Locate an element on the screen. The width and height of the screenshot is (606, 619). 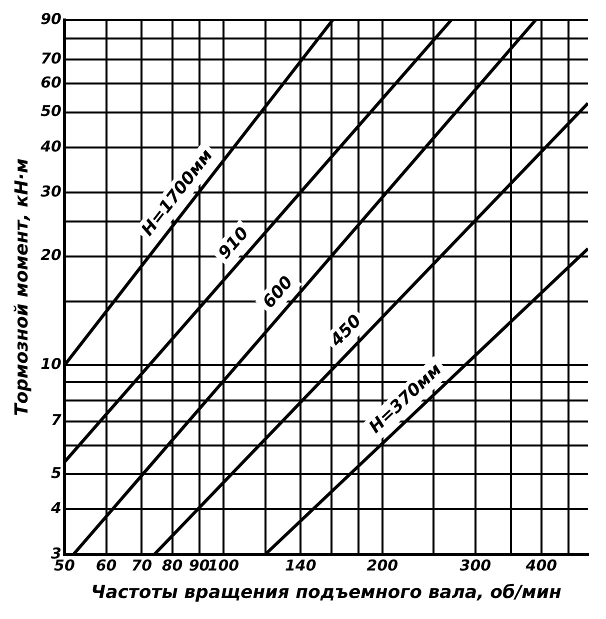
y-tick-label: 7 is located at coordinates (56, 420).